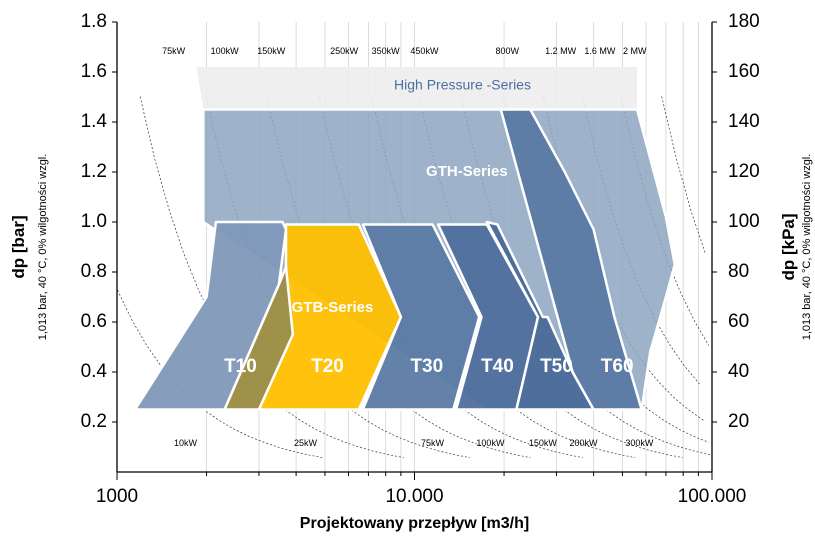 Image resolution: width=815 pixels, height=536 pixels. I want to click on power-label-top: 250kW, so click(344, 51).